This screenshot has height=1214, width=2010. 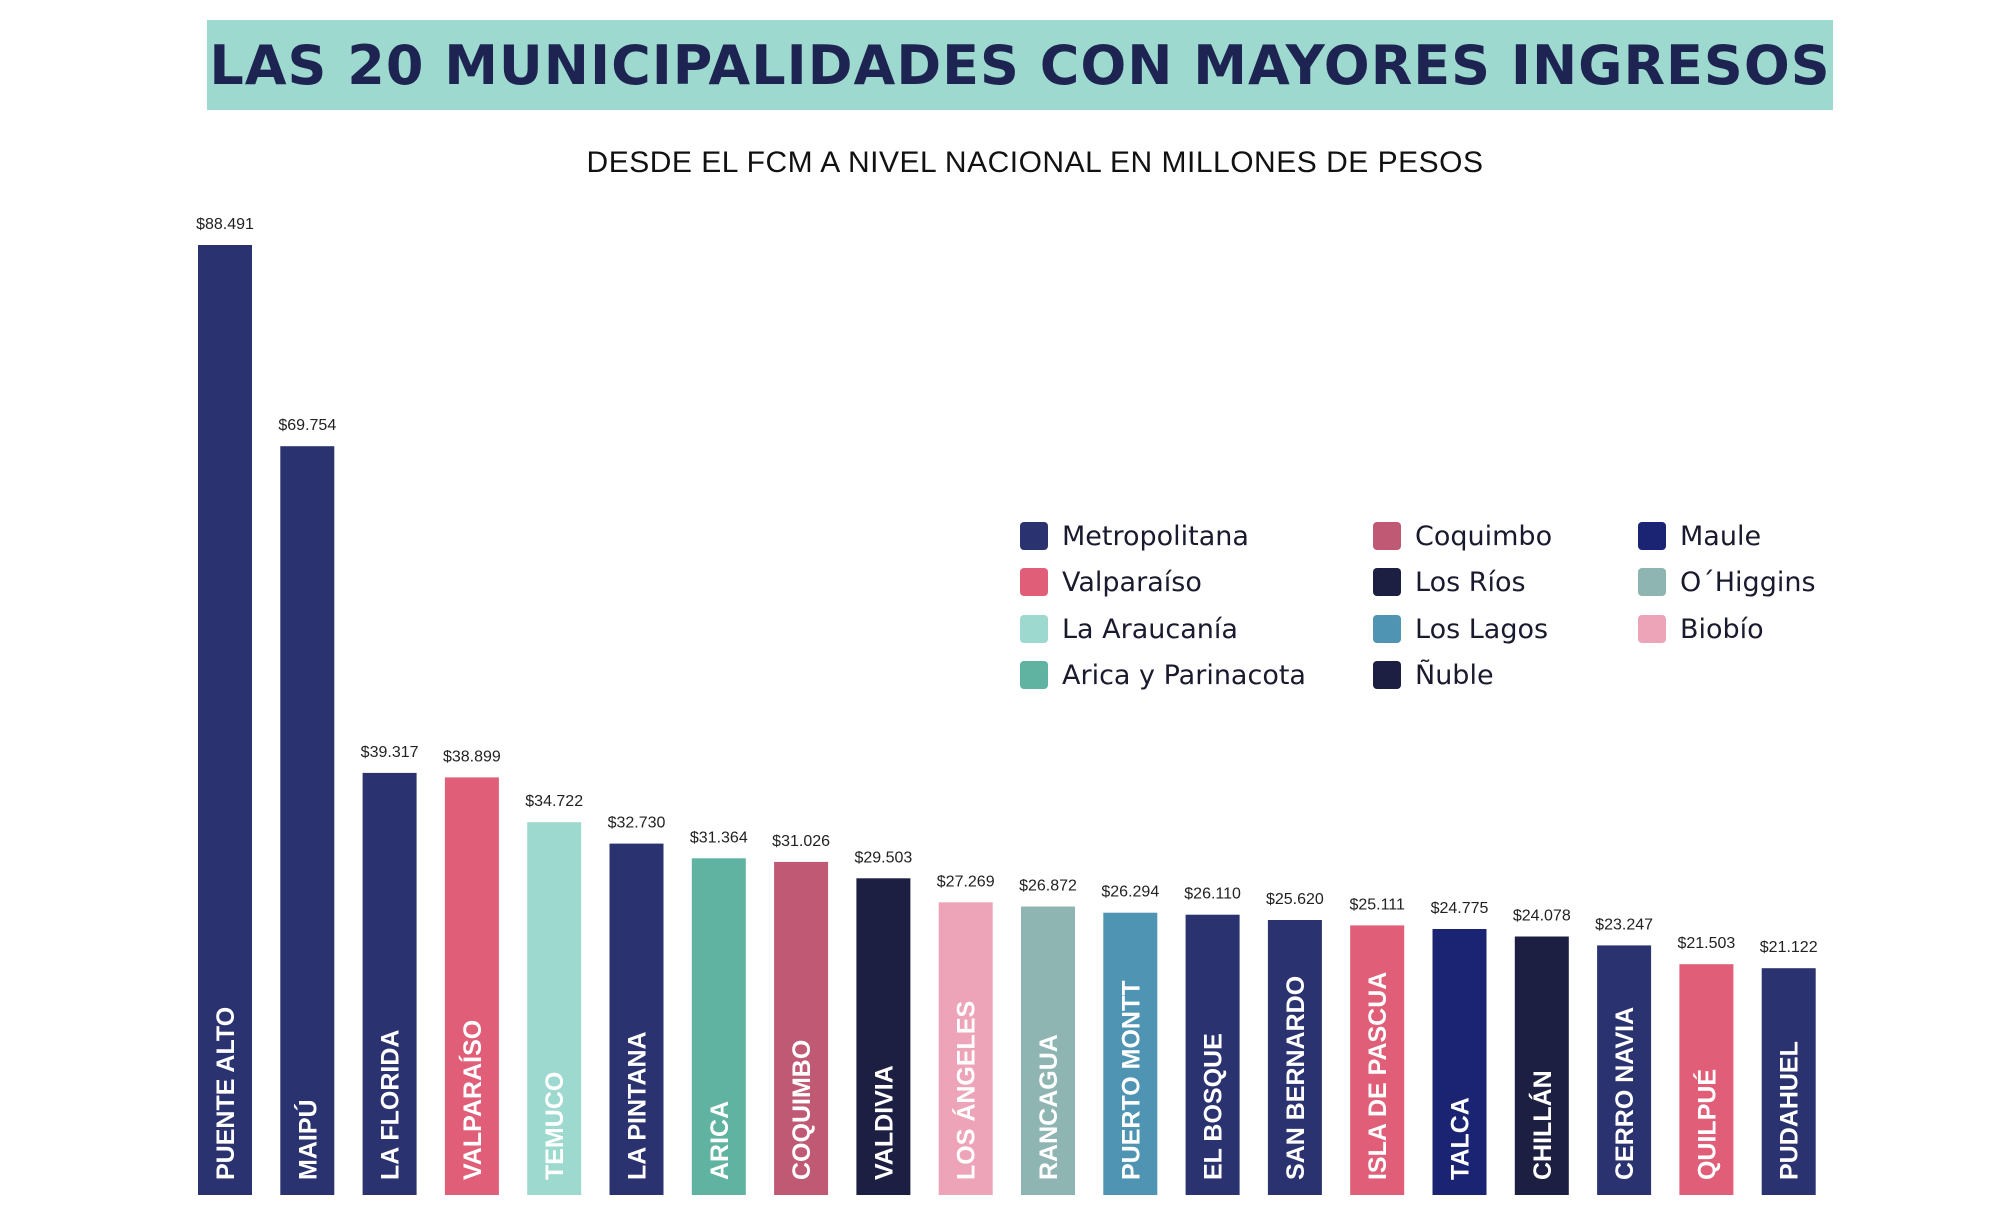 What do you see at coordinates (1048, 886) in the screenshot?
I see `data-label: $26.872` at bounding box center [1048, 886].